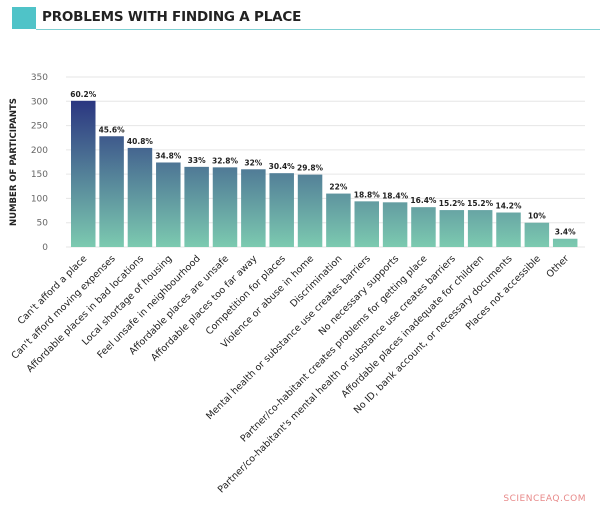 This screenshot has width=600, height=512. I want to click on x-tick-label: Affordable places in bad locations, so click(85, 313).